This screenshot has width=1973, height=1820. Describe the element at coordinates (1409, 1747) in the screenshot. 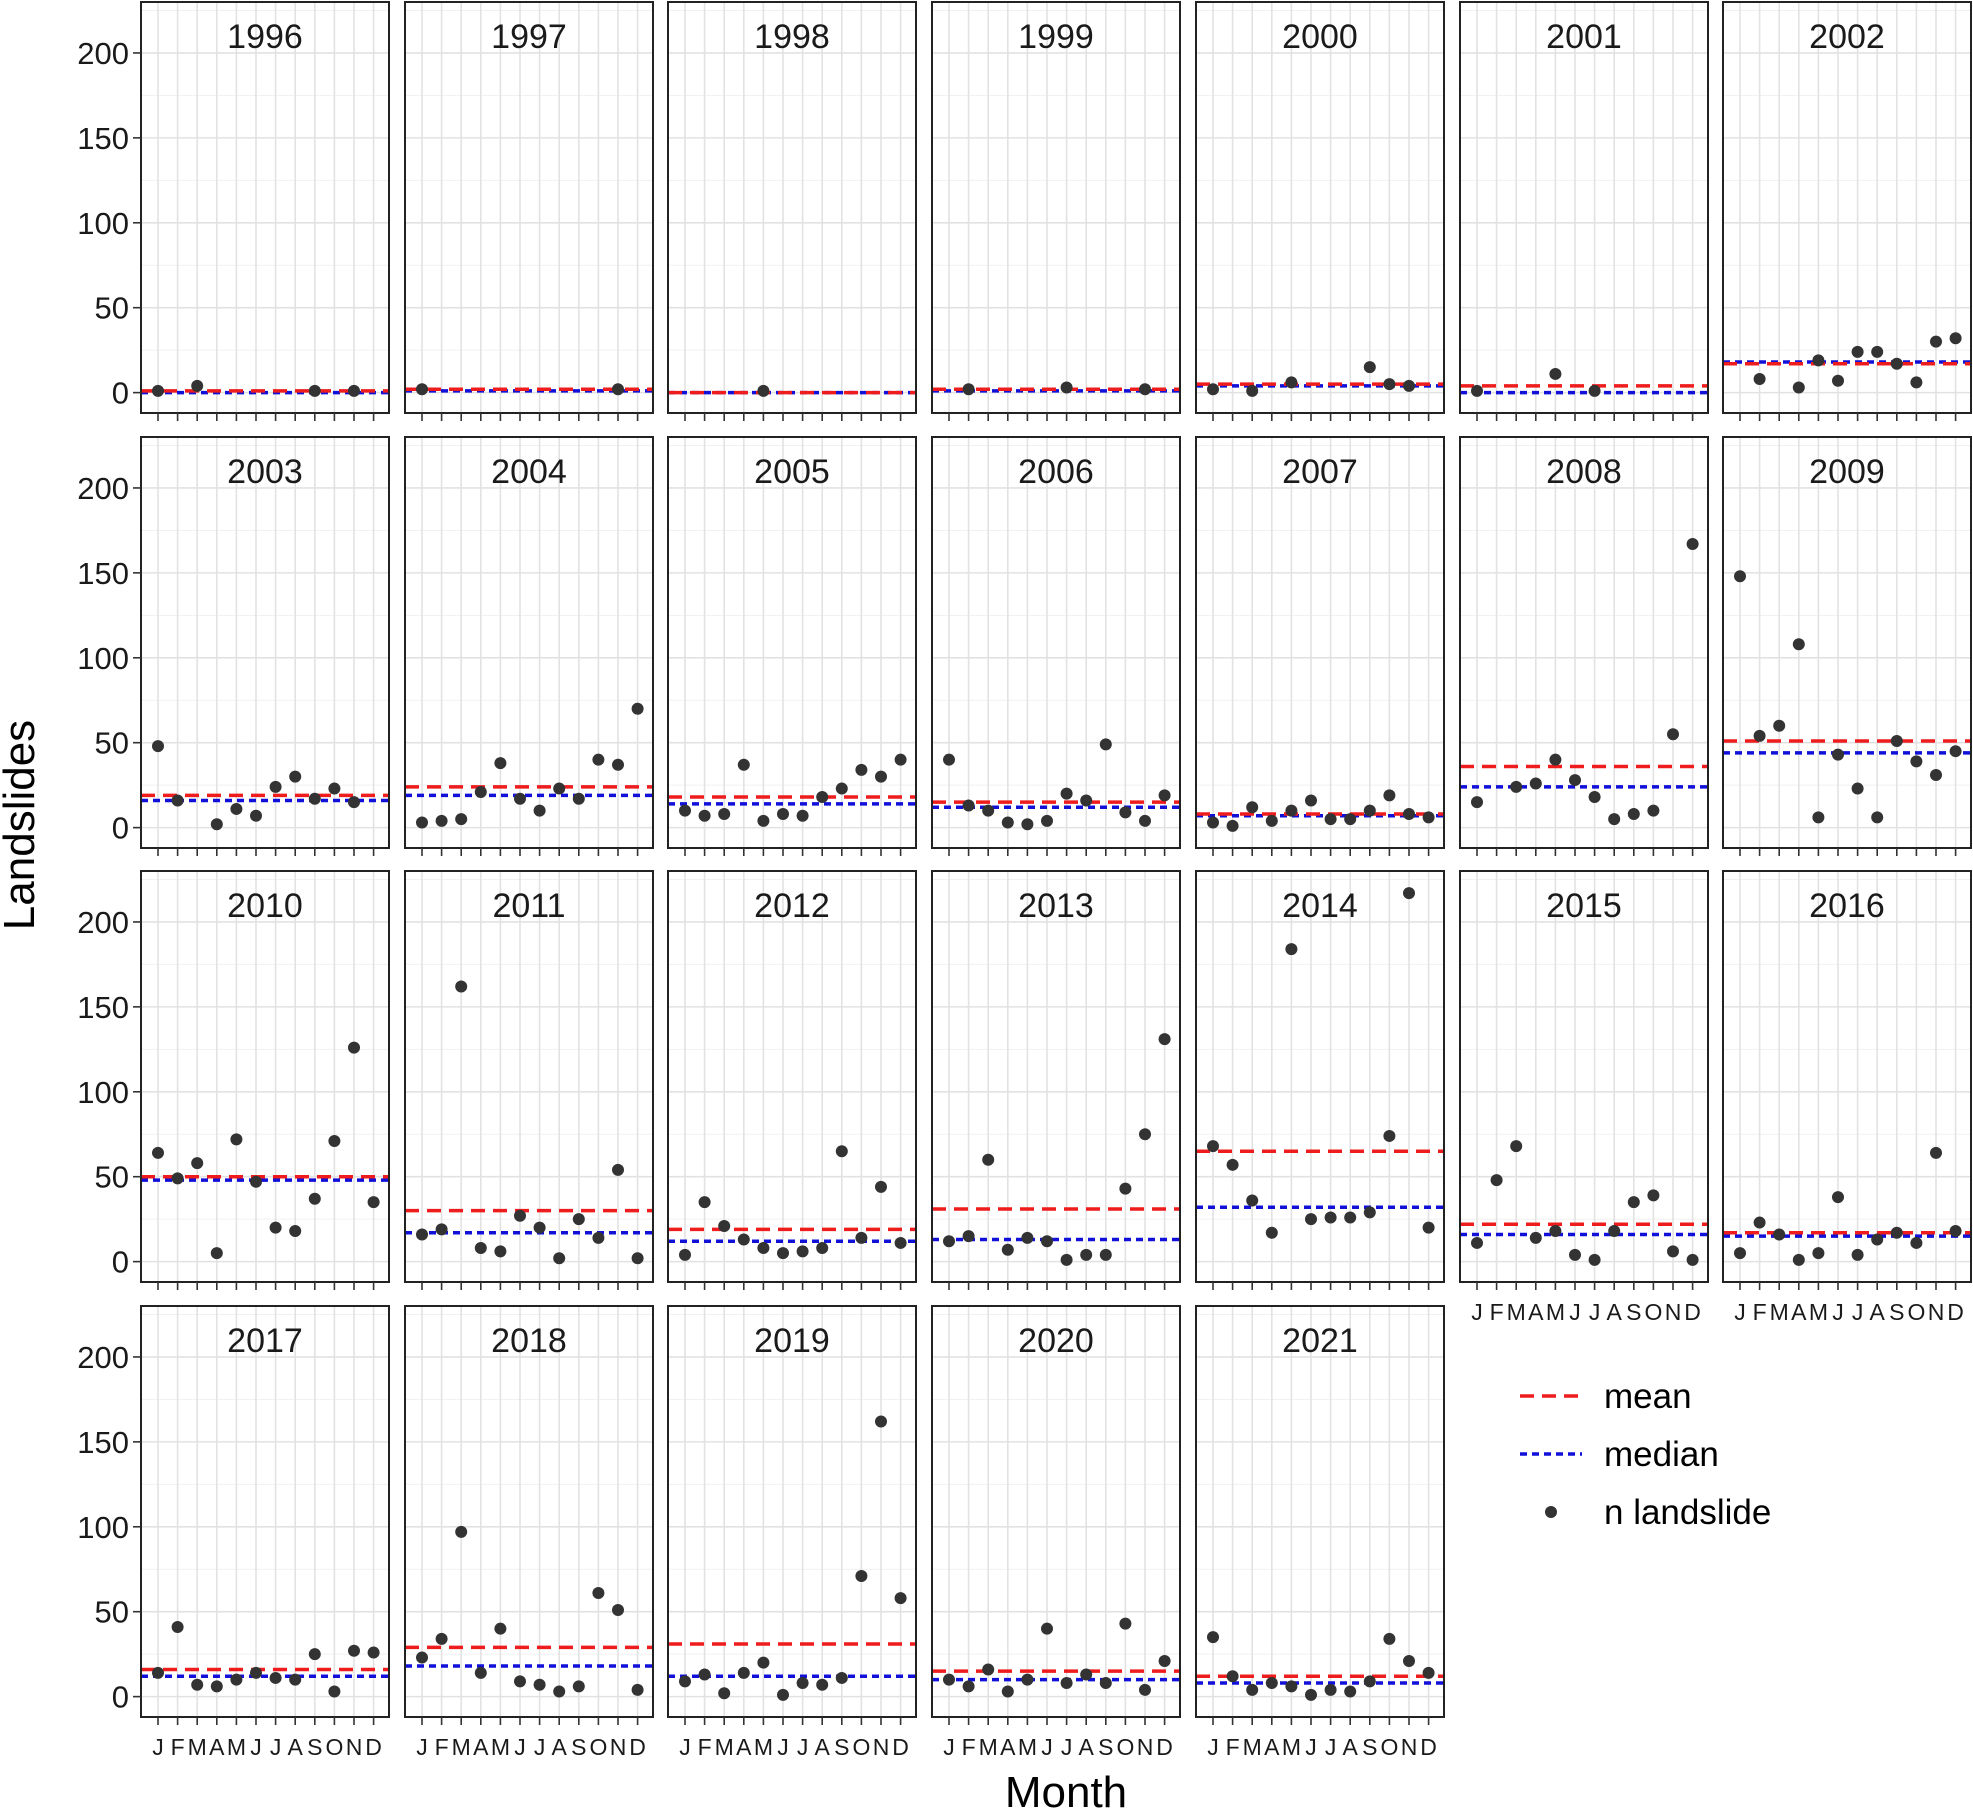

I see `x-tick-label: N` at that location.